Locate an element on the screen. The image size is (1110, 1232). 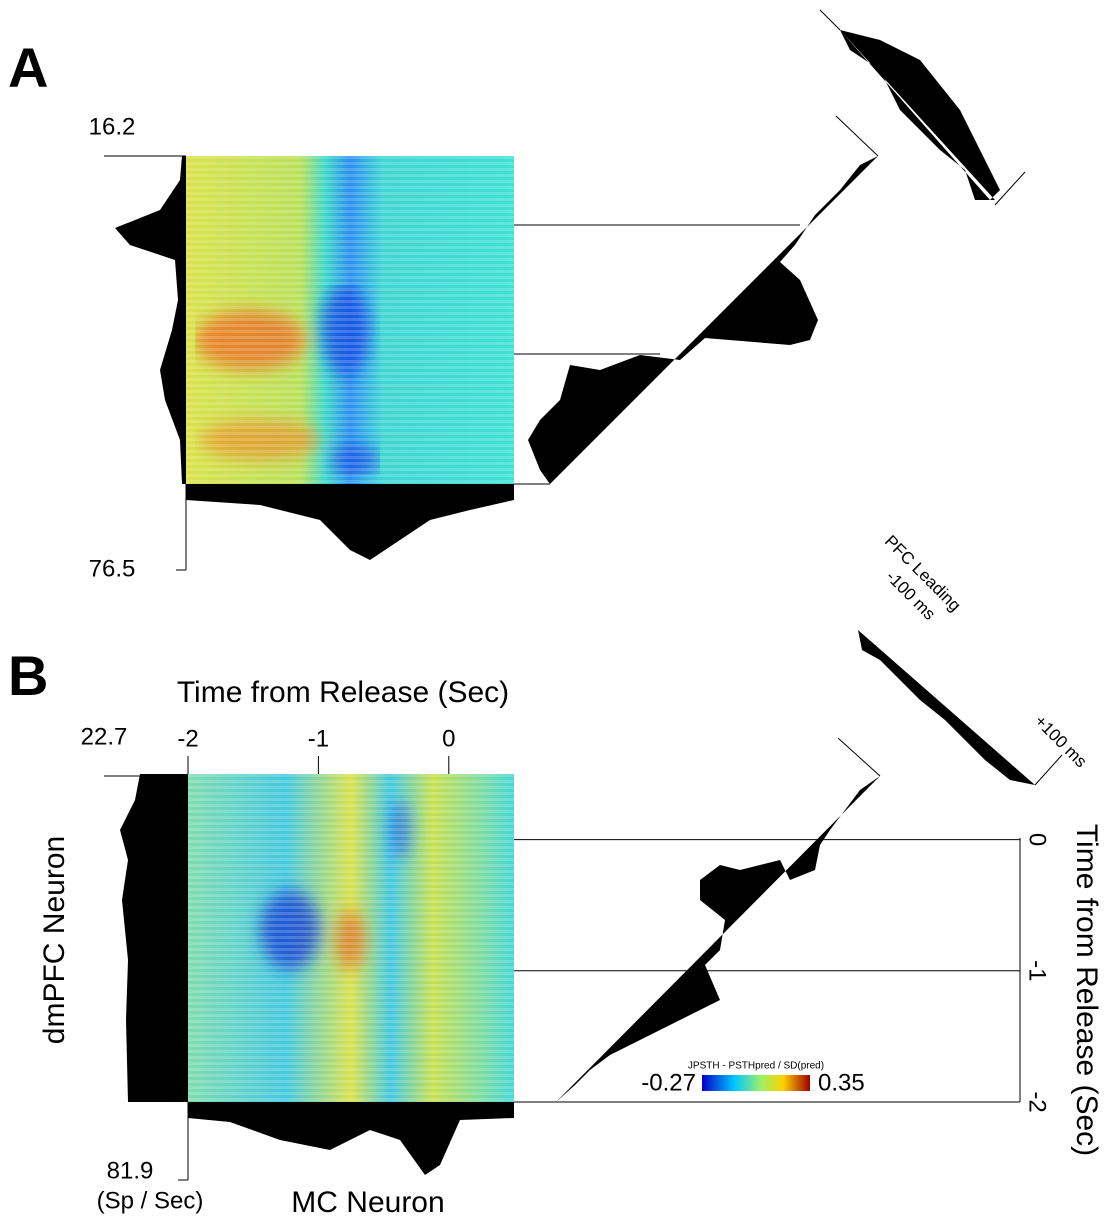
y-tick-label: -1 is located at coordinates (1037, 970).